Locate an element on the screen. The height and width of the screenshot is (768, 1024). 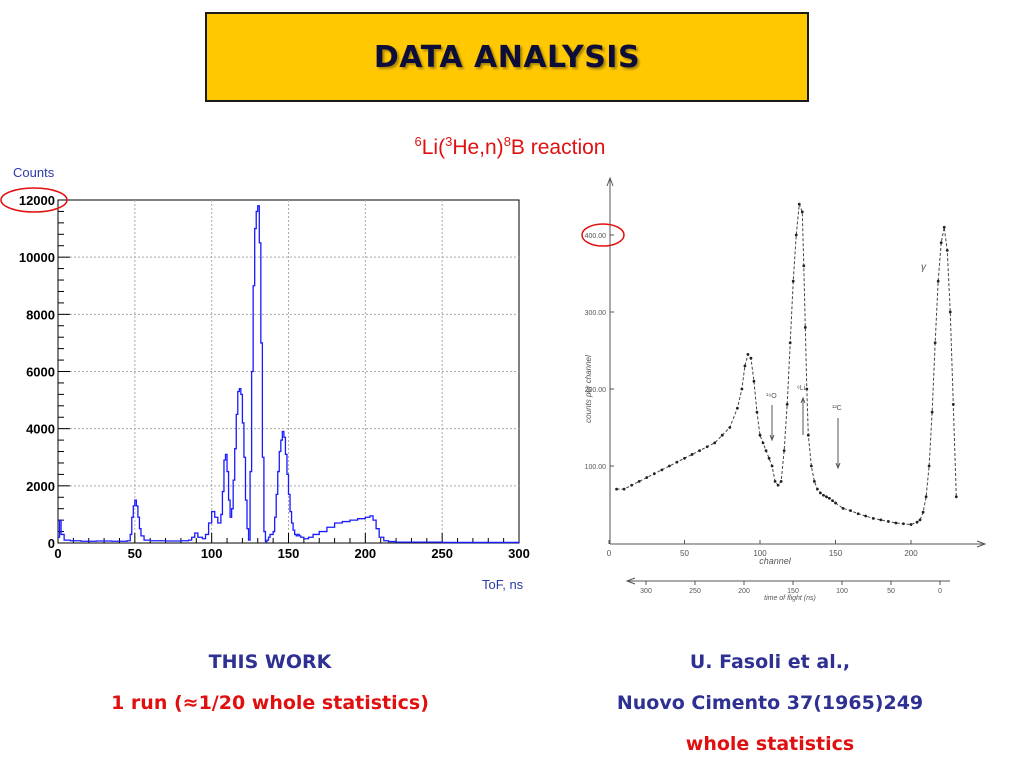
secondary-x-tick-label: 50 is located at coordinates (891, 591).